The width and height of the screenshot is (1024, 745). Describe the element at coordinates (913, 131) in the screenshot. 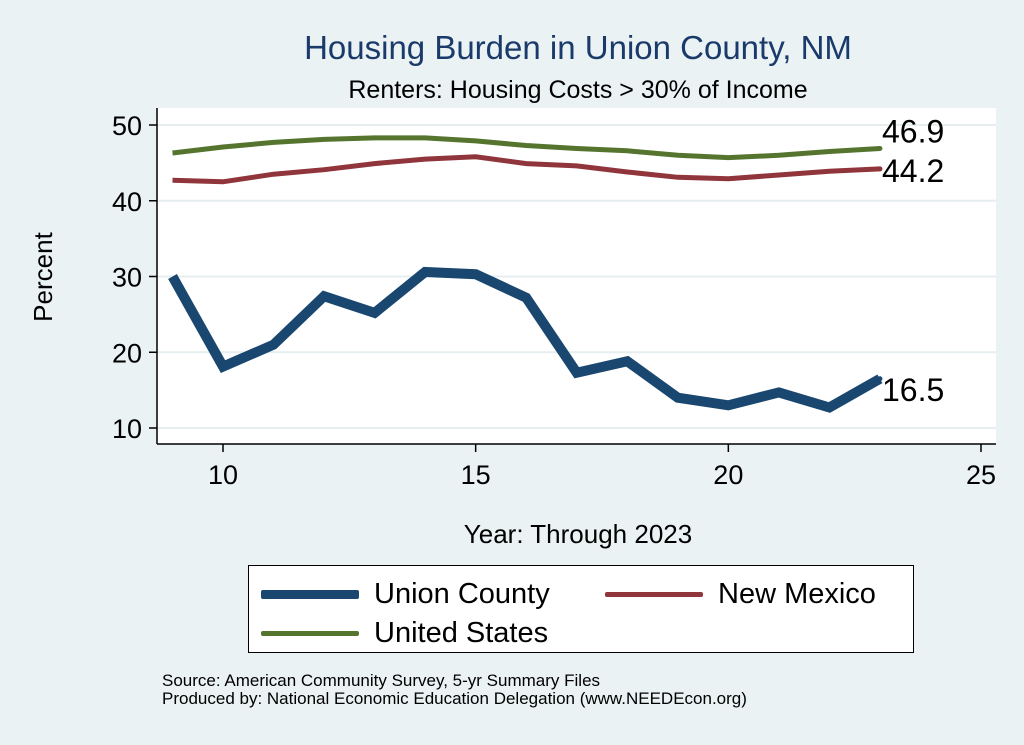

I see `end-label-united-states: 46.9` at that location.